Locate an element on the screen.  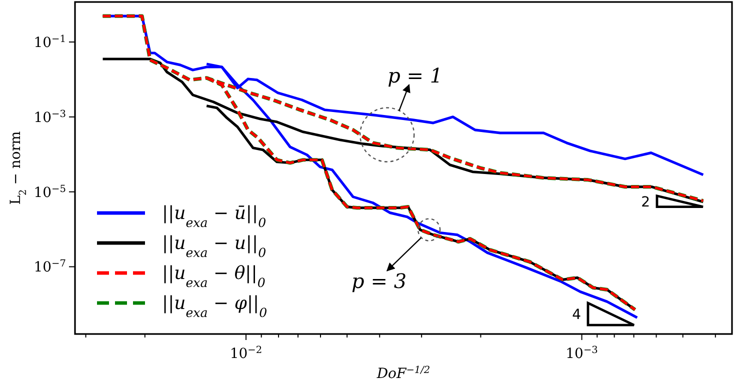
x-tick-label: 10$^{−2}$ is located at coordinates (246, 353).